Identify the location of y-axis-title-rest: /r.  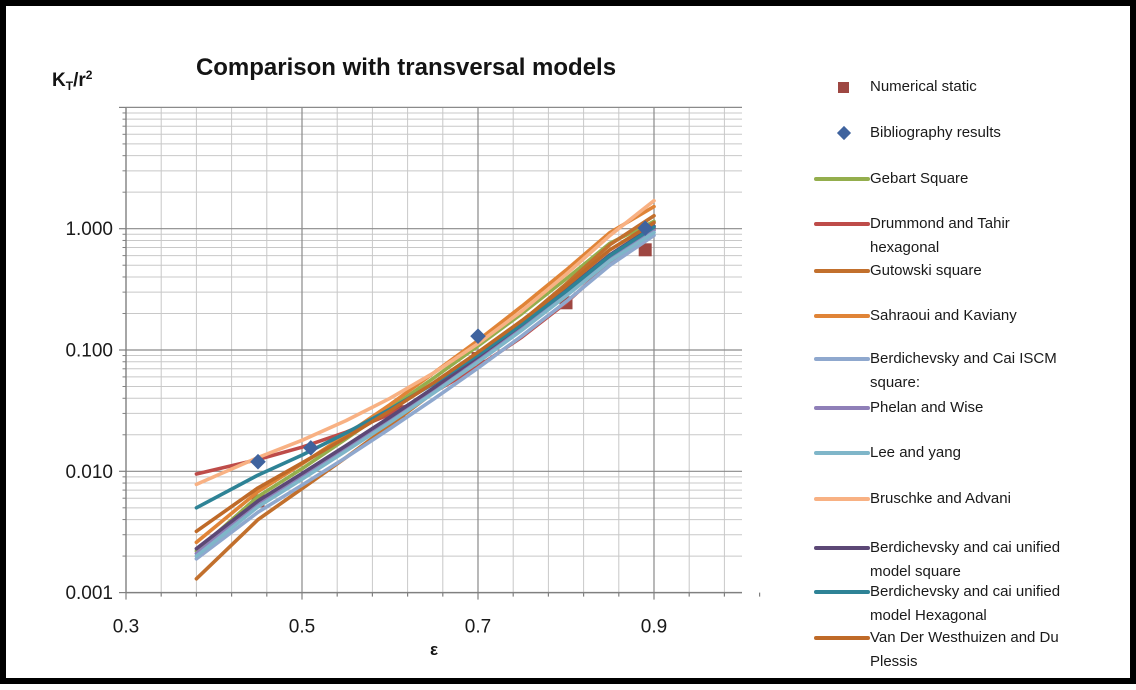
(79, 80).